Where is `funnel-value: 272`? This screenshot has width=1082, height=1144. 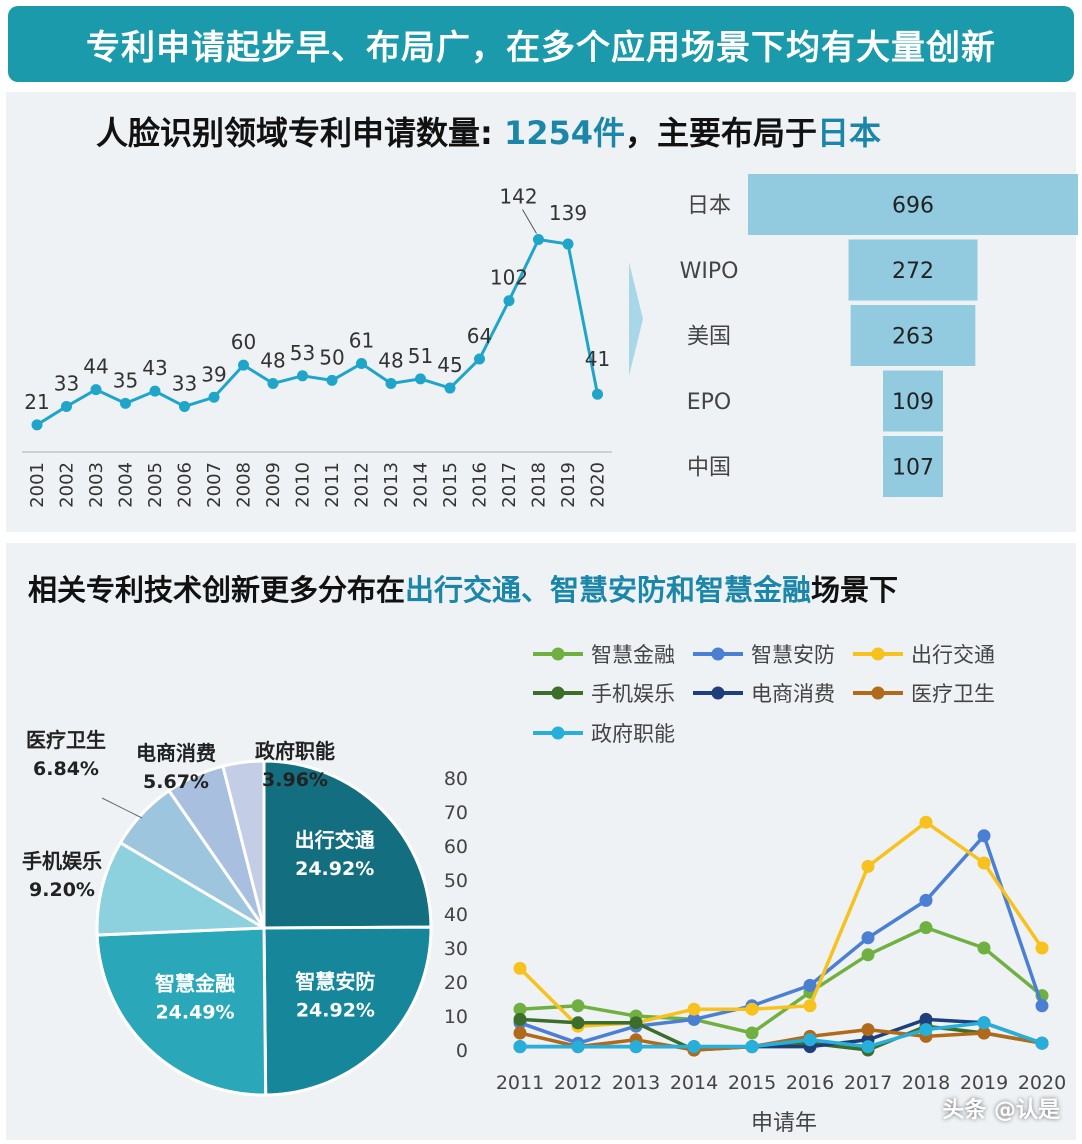 funnel-value: 272 is located at coordinates (913, 271).